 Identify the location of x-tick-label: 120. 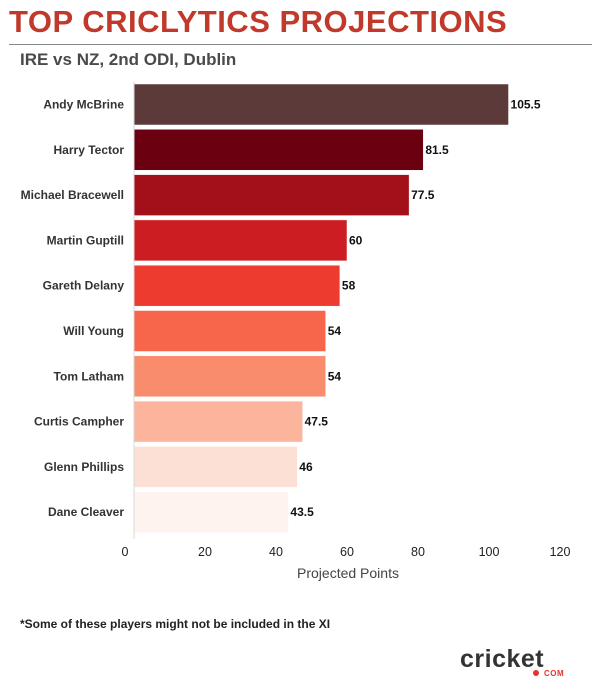
(560, 552).